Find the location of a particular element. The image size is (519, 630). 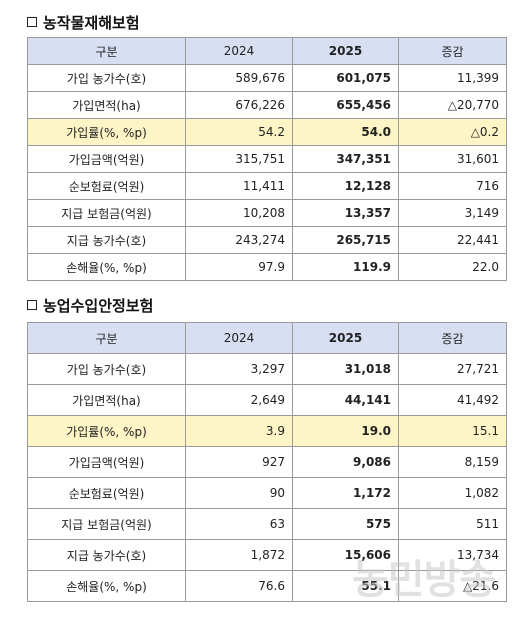

section-title-crop-insurance: 농작물재해보험 is located at coordinates (83, 22).